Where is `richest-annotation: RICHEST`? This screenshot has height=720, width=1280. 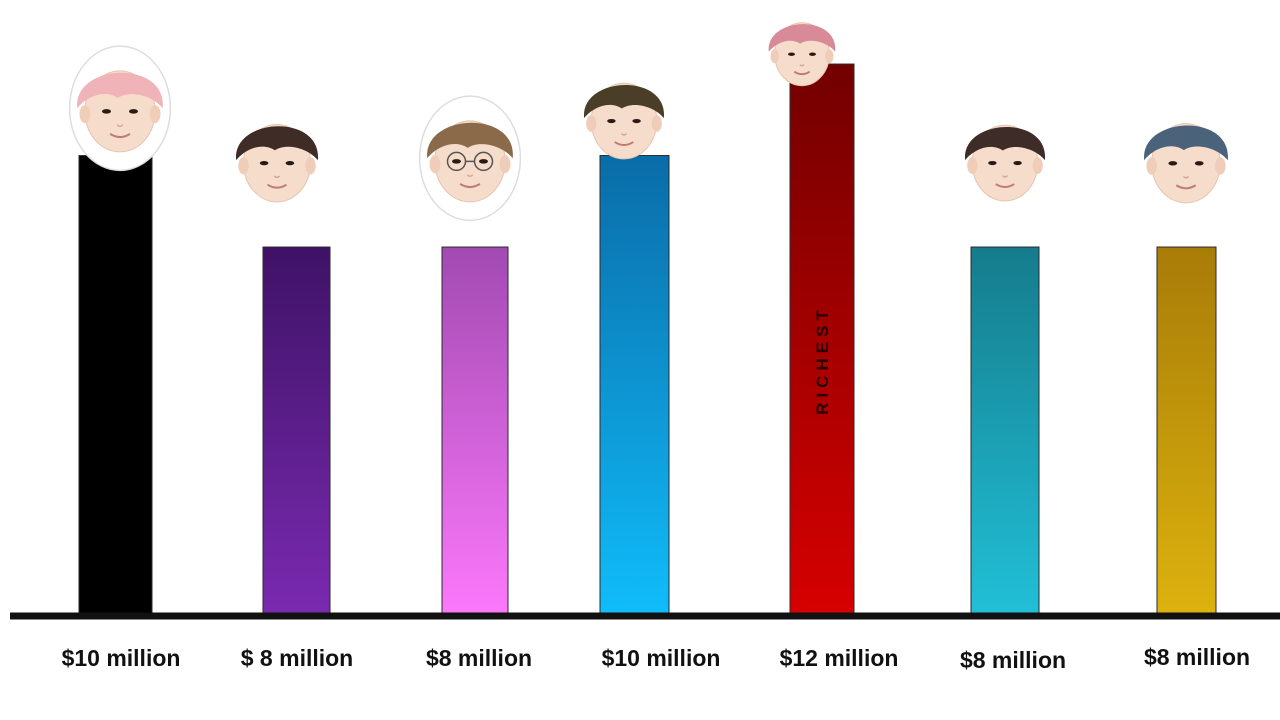
richest-annotation: RICHEST is located at coordinates (822, 360).